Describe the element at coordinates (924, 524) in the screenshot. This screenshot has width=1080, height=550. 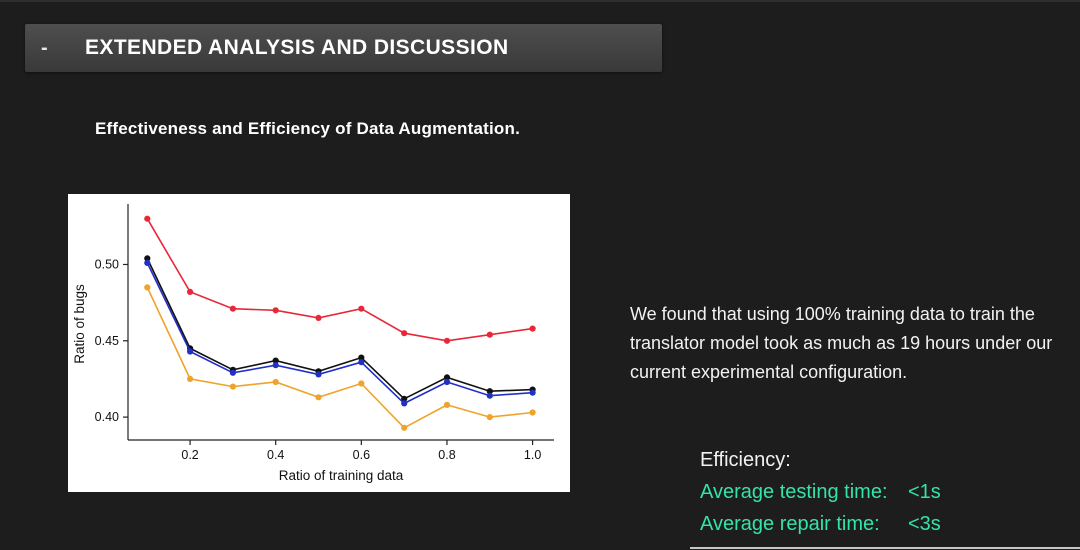
I see `repair-time-value: <3s` at that location.